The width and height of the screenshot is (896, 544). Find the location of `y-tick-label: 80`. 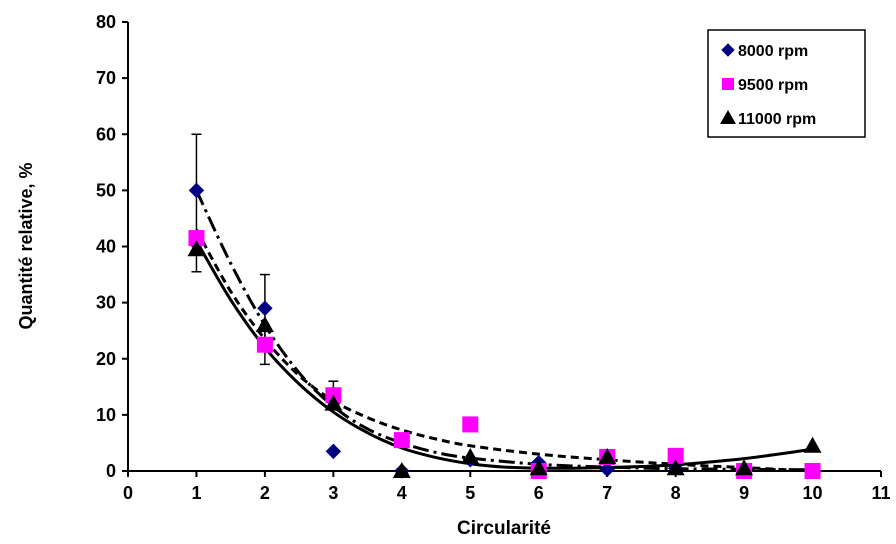

y-tick-label: 80 is located at coordinates (106, 22).